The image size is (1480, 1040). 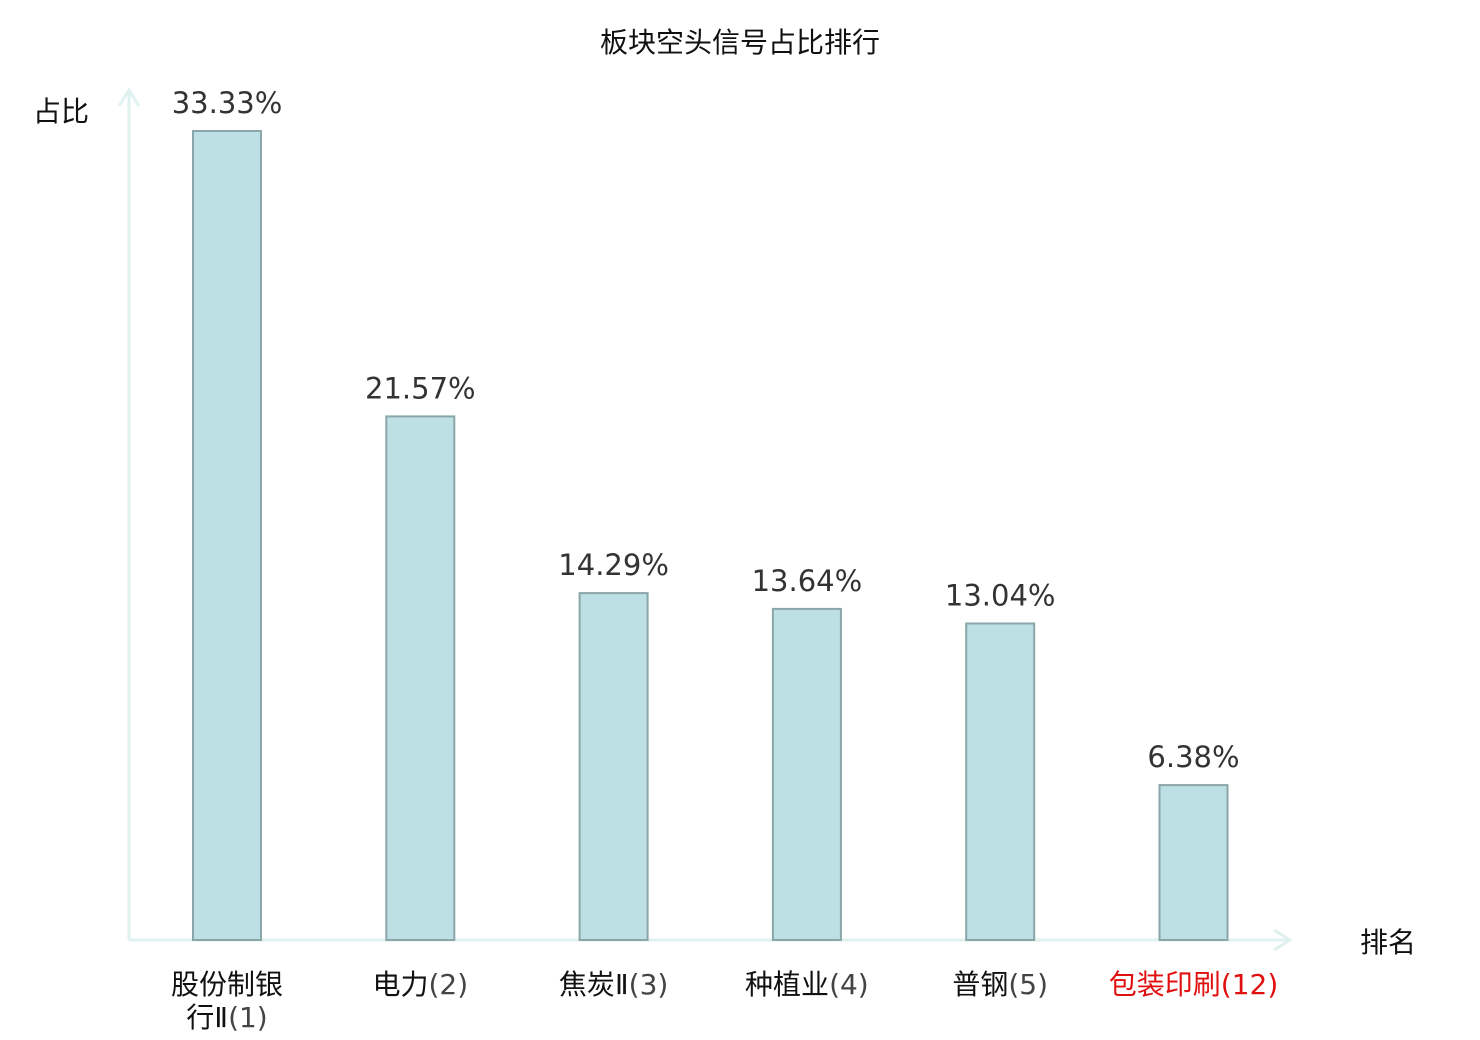 I want to click on category-labels: 股份制银行Ⅱ(1) 电力(2) 焦炭Ⅱ(3) 种植业(4) 普钢(5) 包装印刷(12), so click(x=724, y=1001).